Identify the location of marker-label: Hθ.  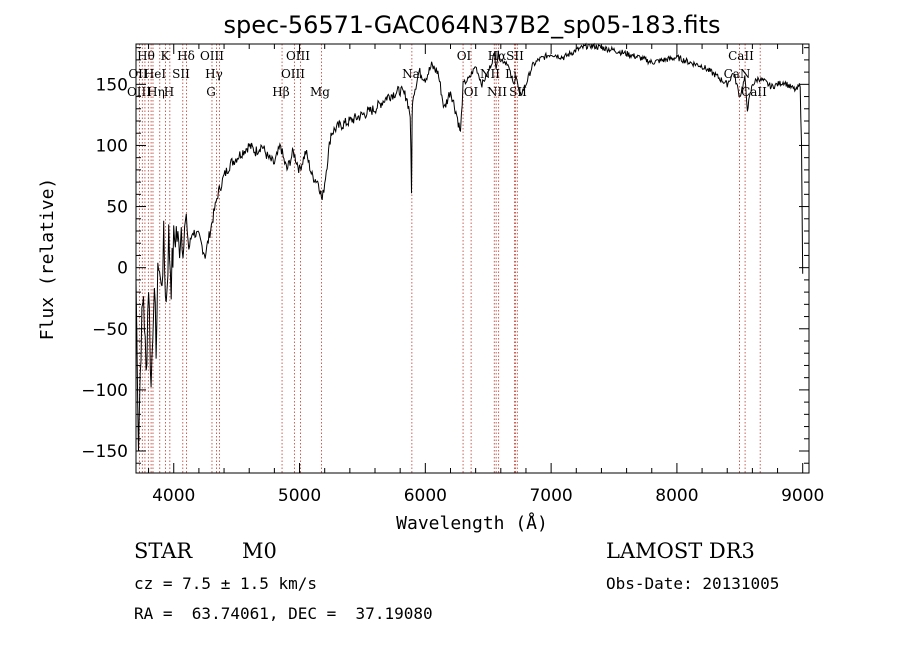
(146, 56).